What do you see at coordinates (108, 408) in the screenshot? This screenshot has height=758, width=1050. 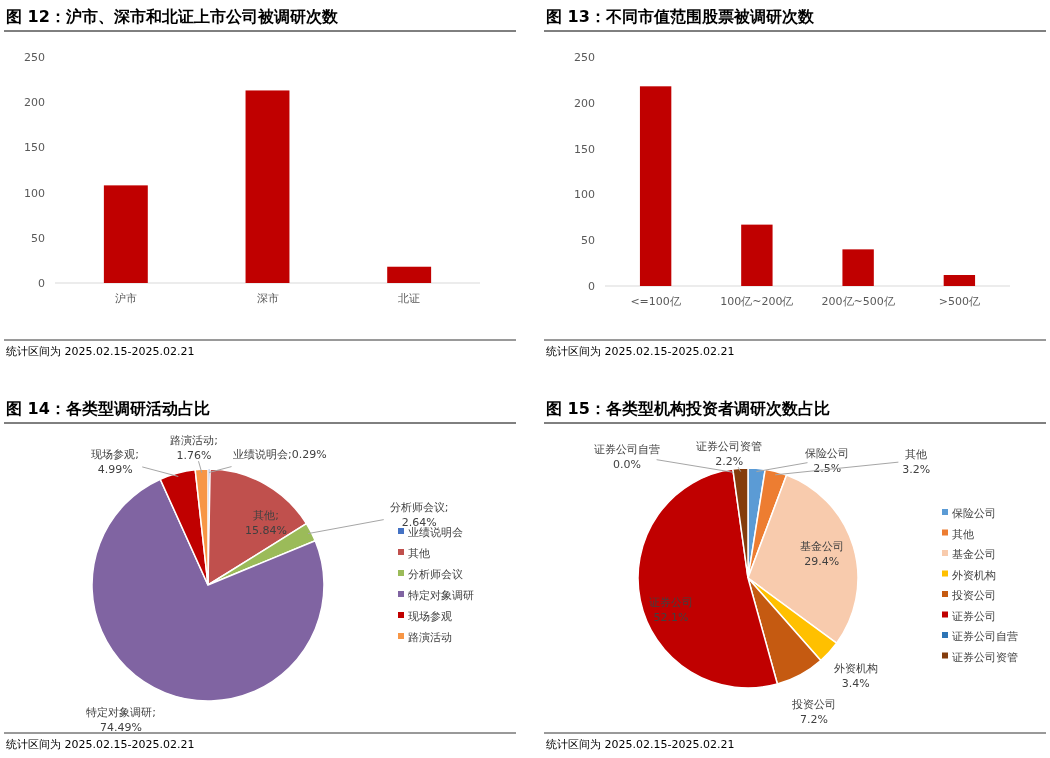 I see `chart-title: 图 14：各类型调研活动占比` at bounding box center [108, 408].